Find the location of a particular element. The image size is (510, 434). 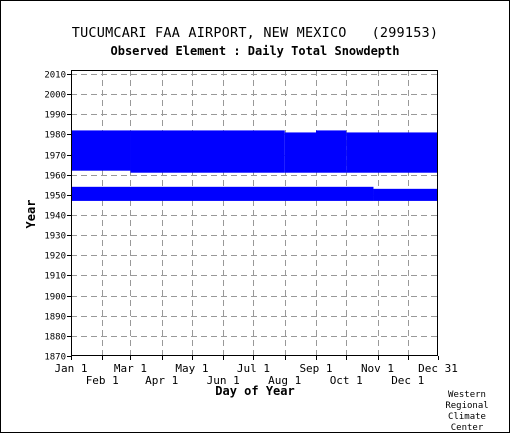

y-tick-label: 1940 is located at coordinates (55, 217).